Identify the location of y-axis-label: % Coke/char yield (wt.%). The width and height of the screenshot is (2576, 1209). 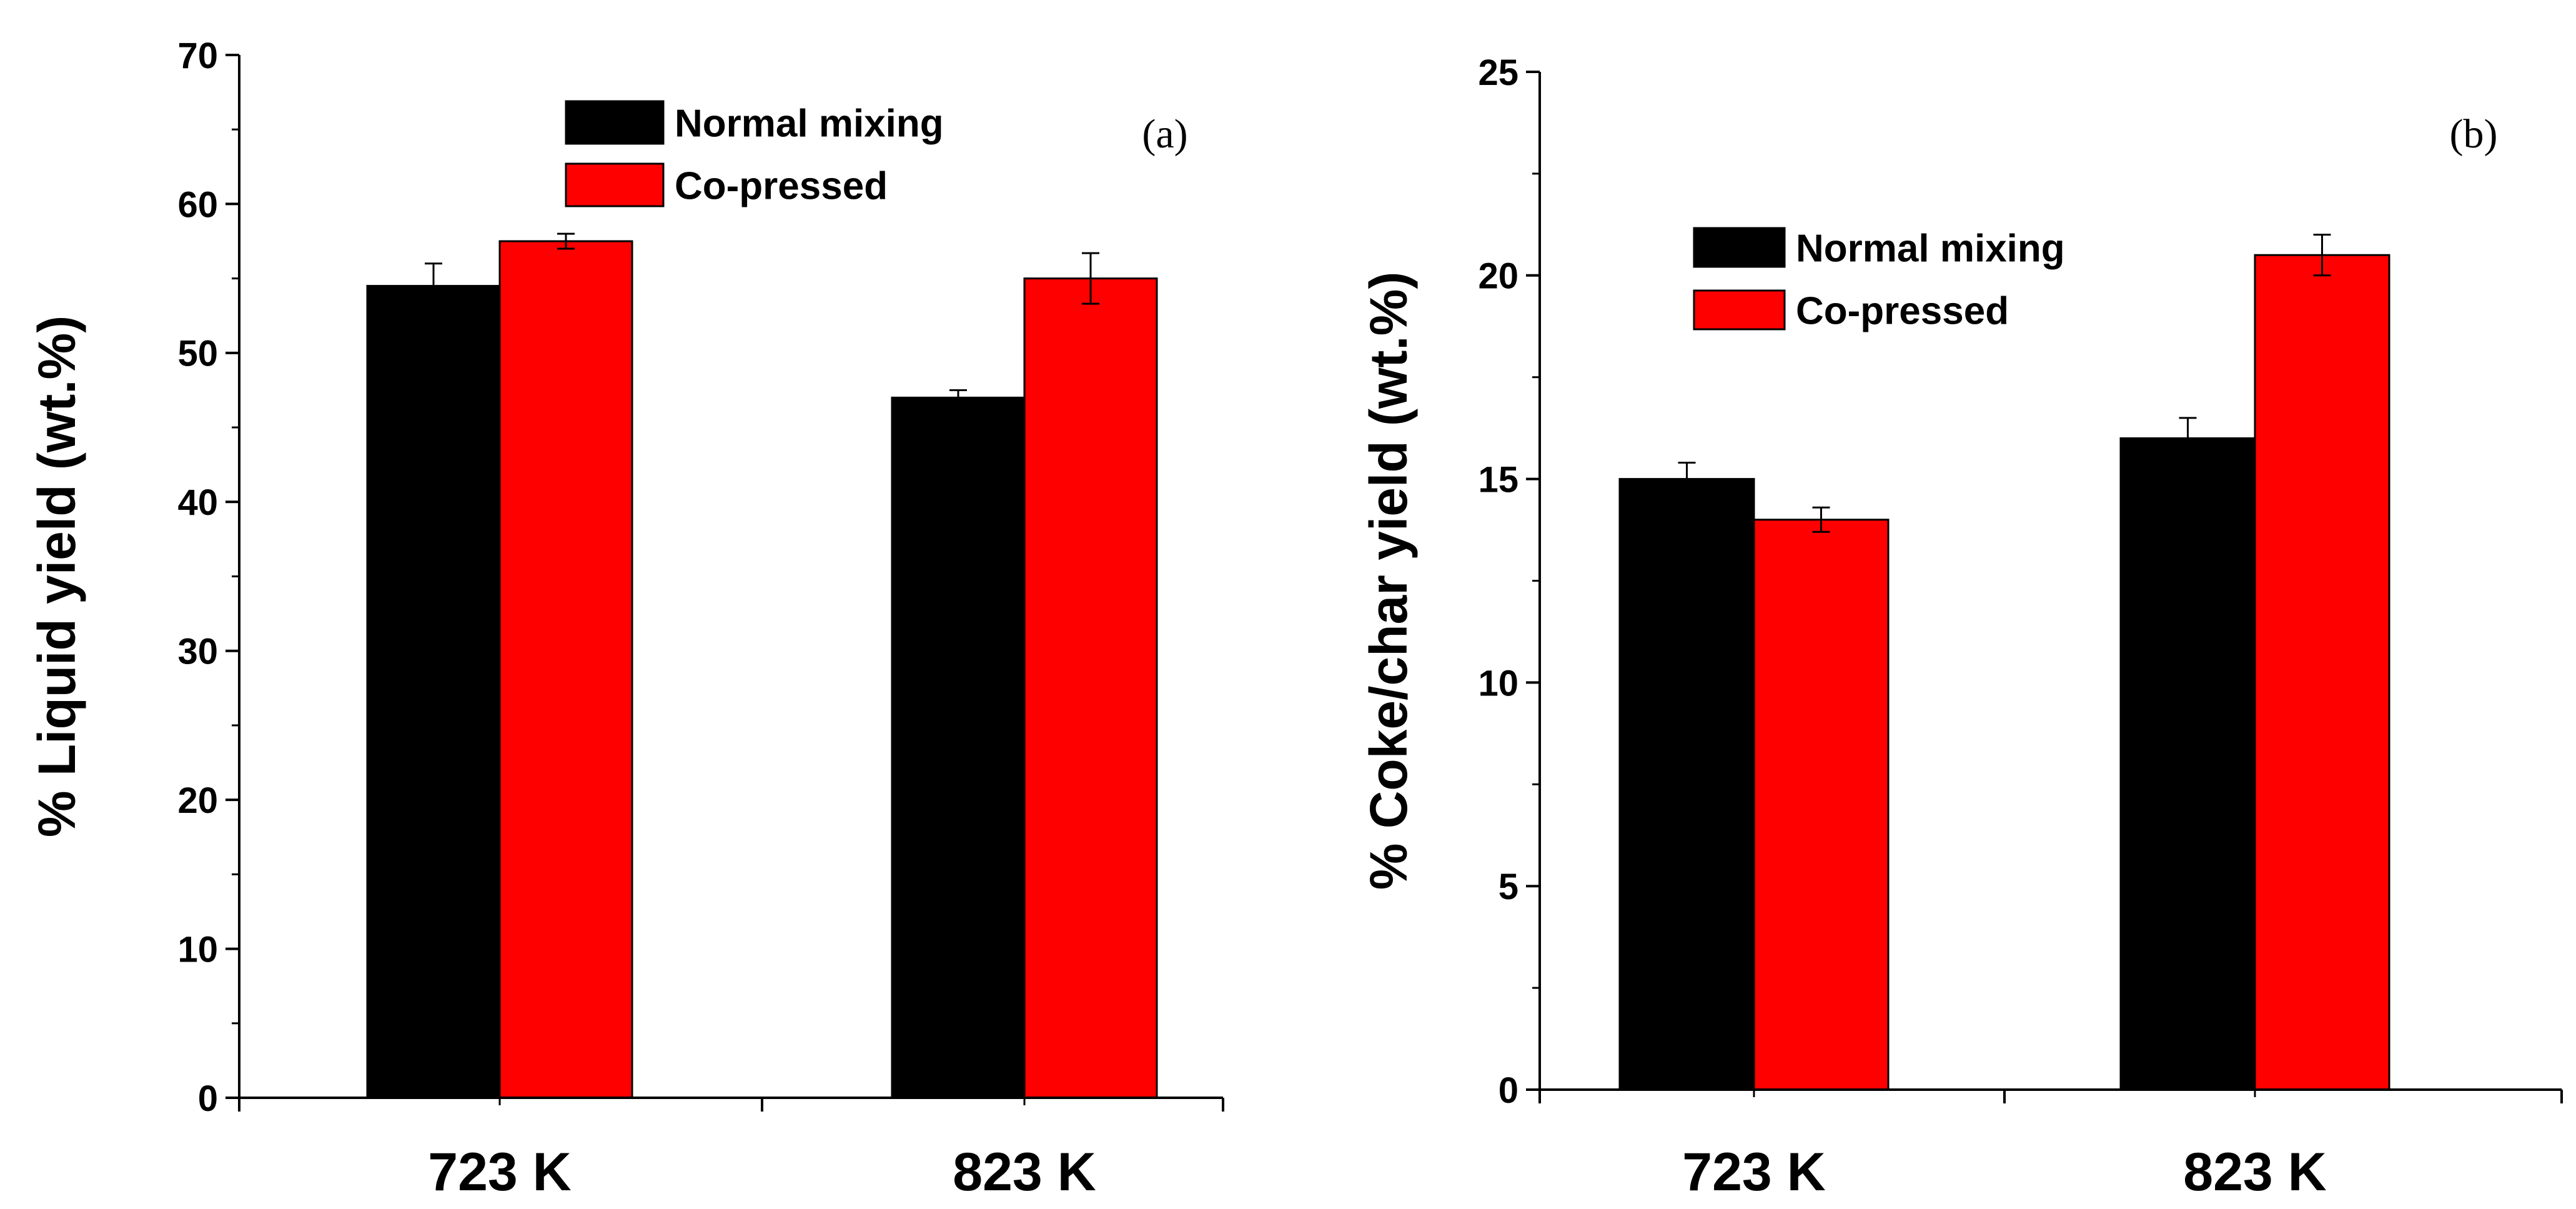
(1388, 581).